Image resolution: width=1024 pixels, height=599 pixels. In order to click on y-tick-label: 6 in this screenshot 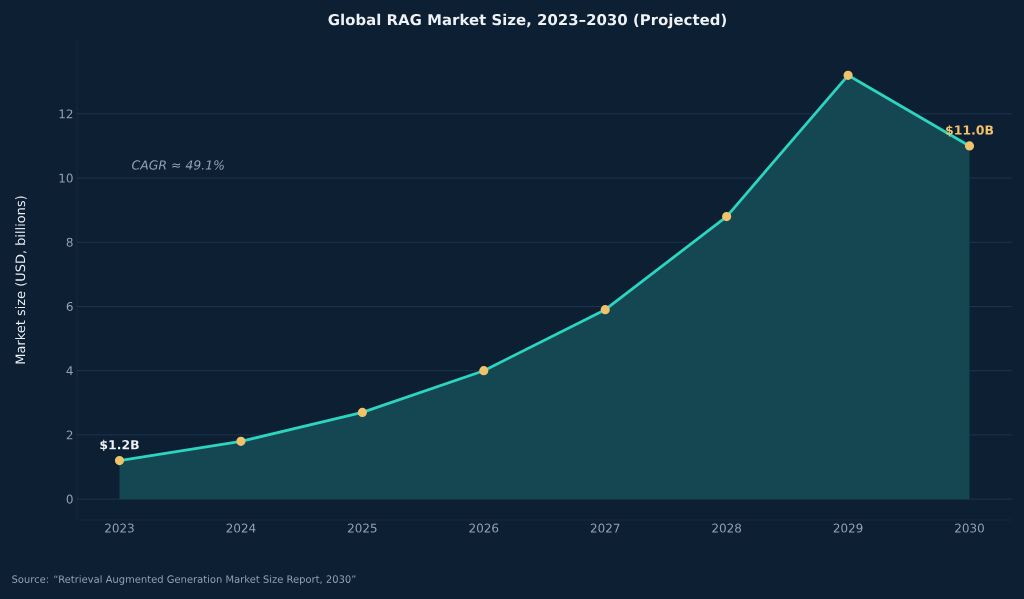, I will do `click(69, 306)`.